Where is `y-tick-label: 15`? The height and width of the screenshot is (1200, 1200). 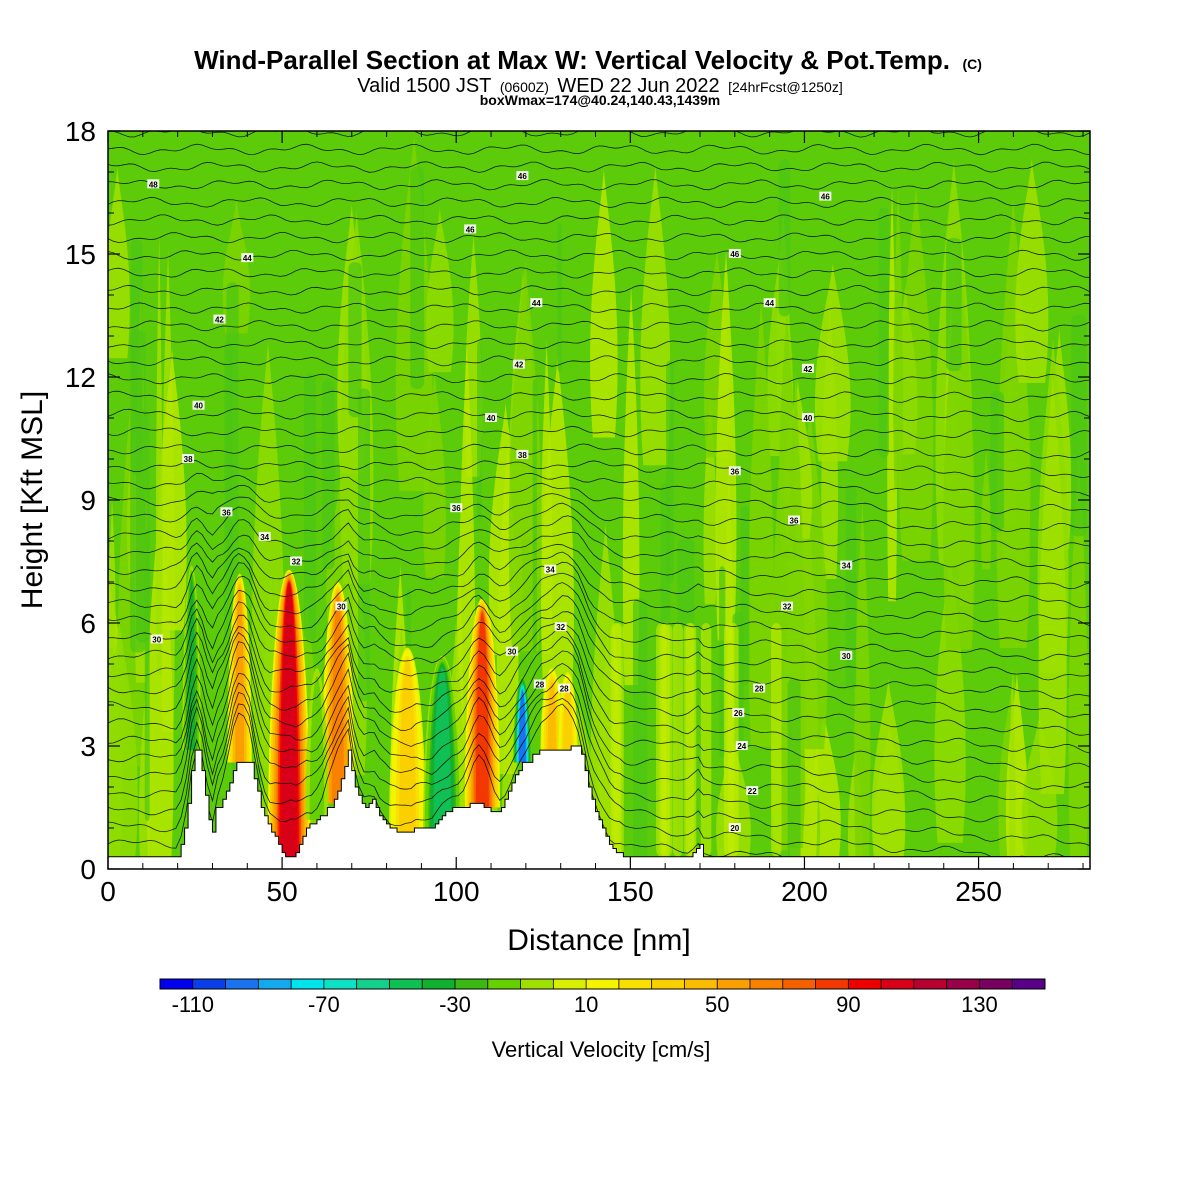 y-tick-label: 15 is located at coordinates (80, 254).